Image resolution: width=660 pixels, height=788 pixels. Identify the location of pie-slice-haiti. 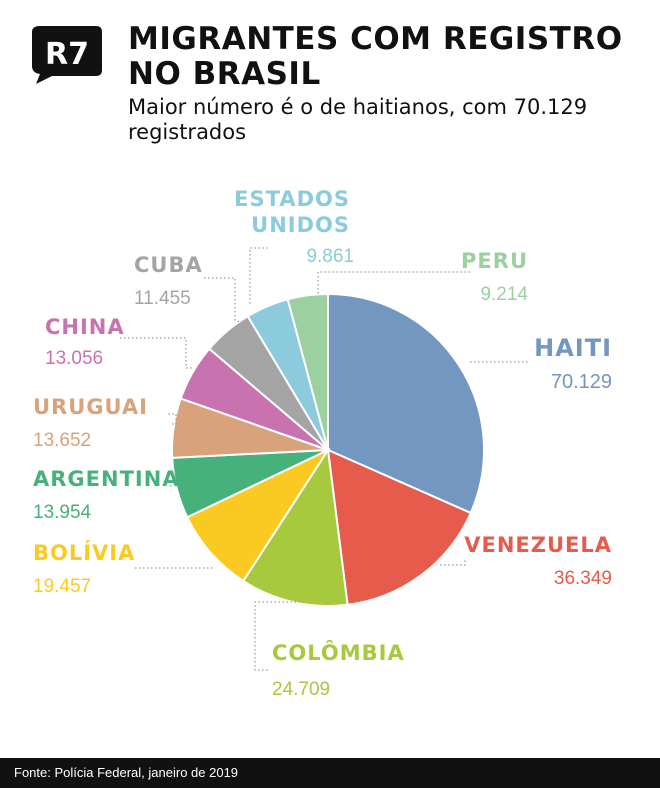
(406, 403).